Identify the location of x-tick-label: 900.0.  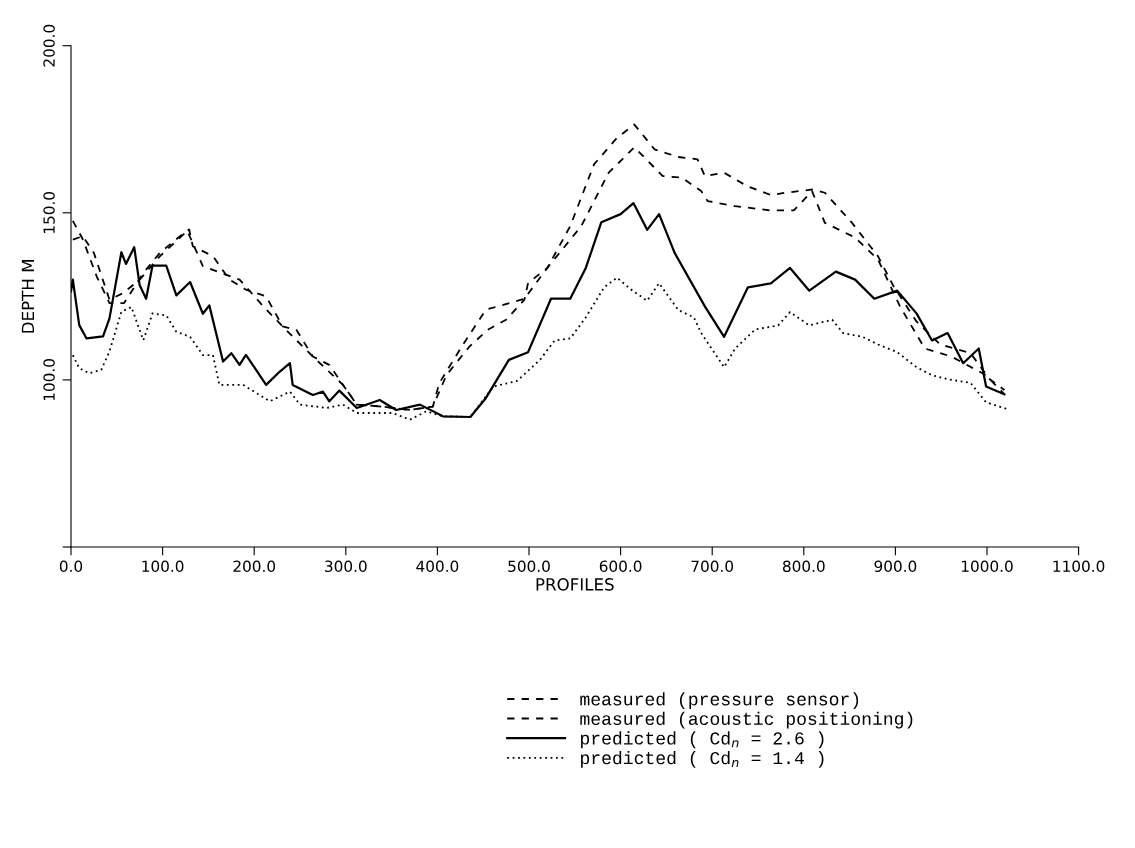
(895, 566).